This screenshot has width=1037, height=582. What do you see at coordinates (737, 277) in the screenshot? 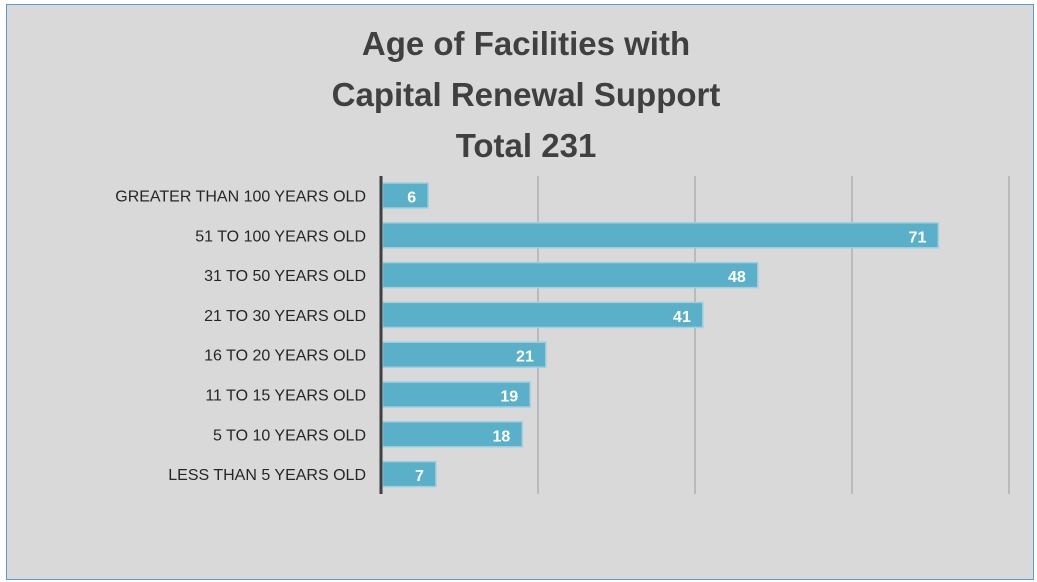
I see `data-label-2: 48` at bounding box center [737, 277].